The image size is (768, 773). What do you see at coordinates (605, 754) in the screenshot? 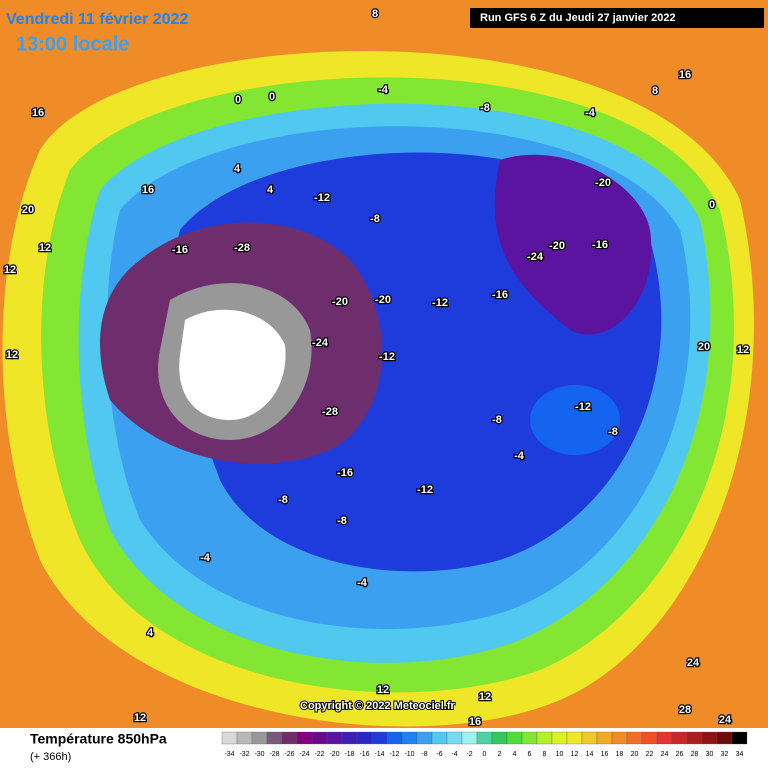
I see `legend-tick-label: 16` at bounding box center [605, 754].